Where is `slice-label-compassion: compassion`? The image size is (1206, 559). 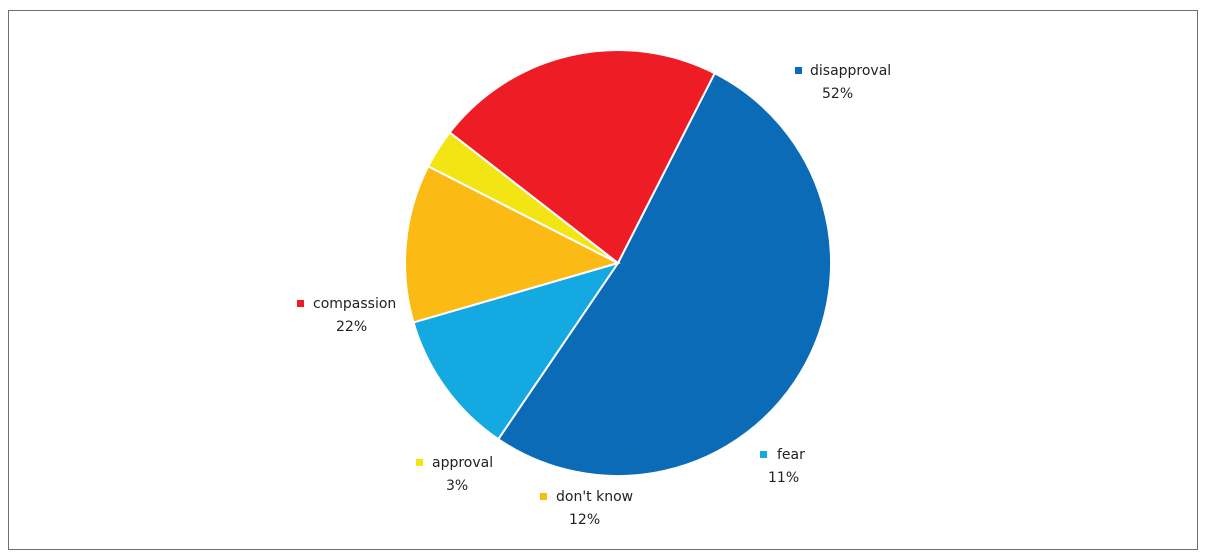
slice-label-compassion: compassion is located at coordinates (354, 304).